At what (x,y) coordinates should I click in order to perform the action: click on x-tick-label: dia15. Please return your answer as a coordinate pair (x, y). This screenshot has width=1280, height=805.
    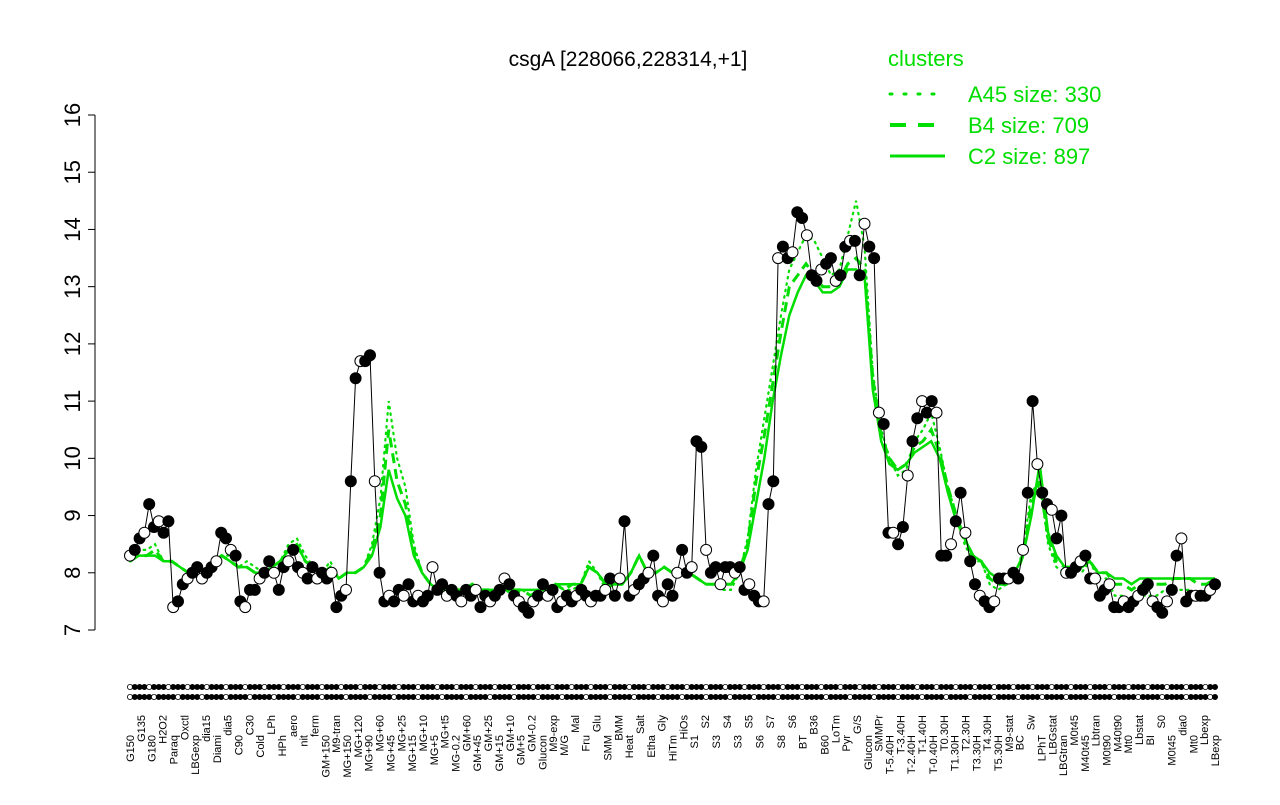
    Looking at the image, I should click on (207, 728).